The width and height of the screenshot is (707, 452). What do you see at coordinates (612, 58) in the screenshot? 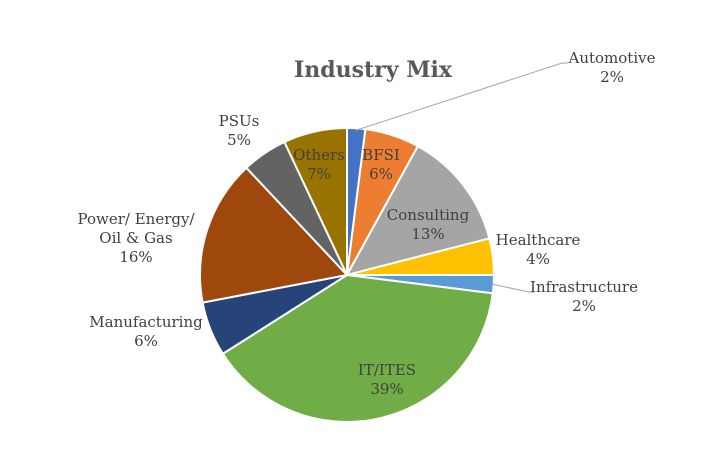
I see `slice-category-label: Automotive` at bounding box center [612, 58].